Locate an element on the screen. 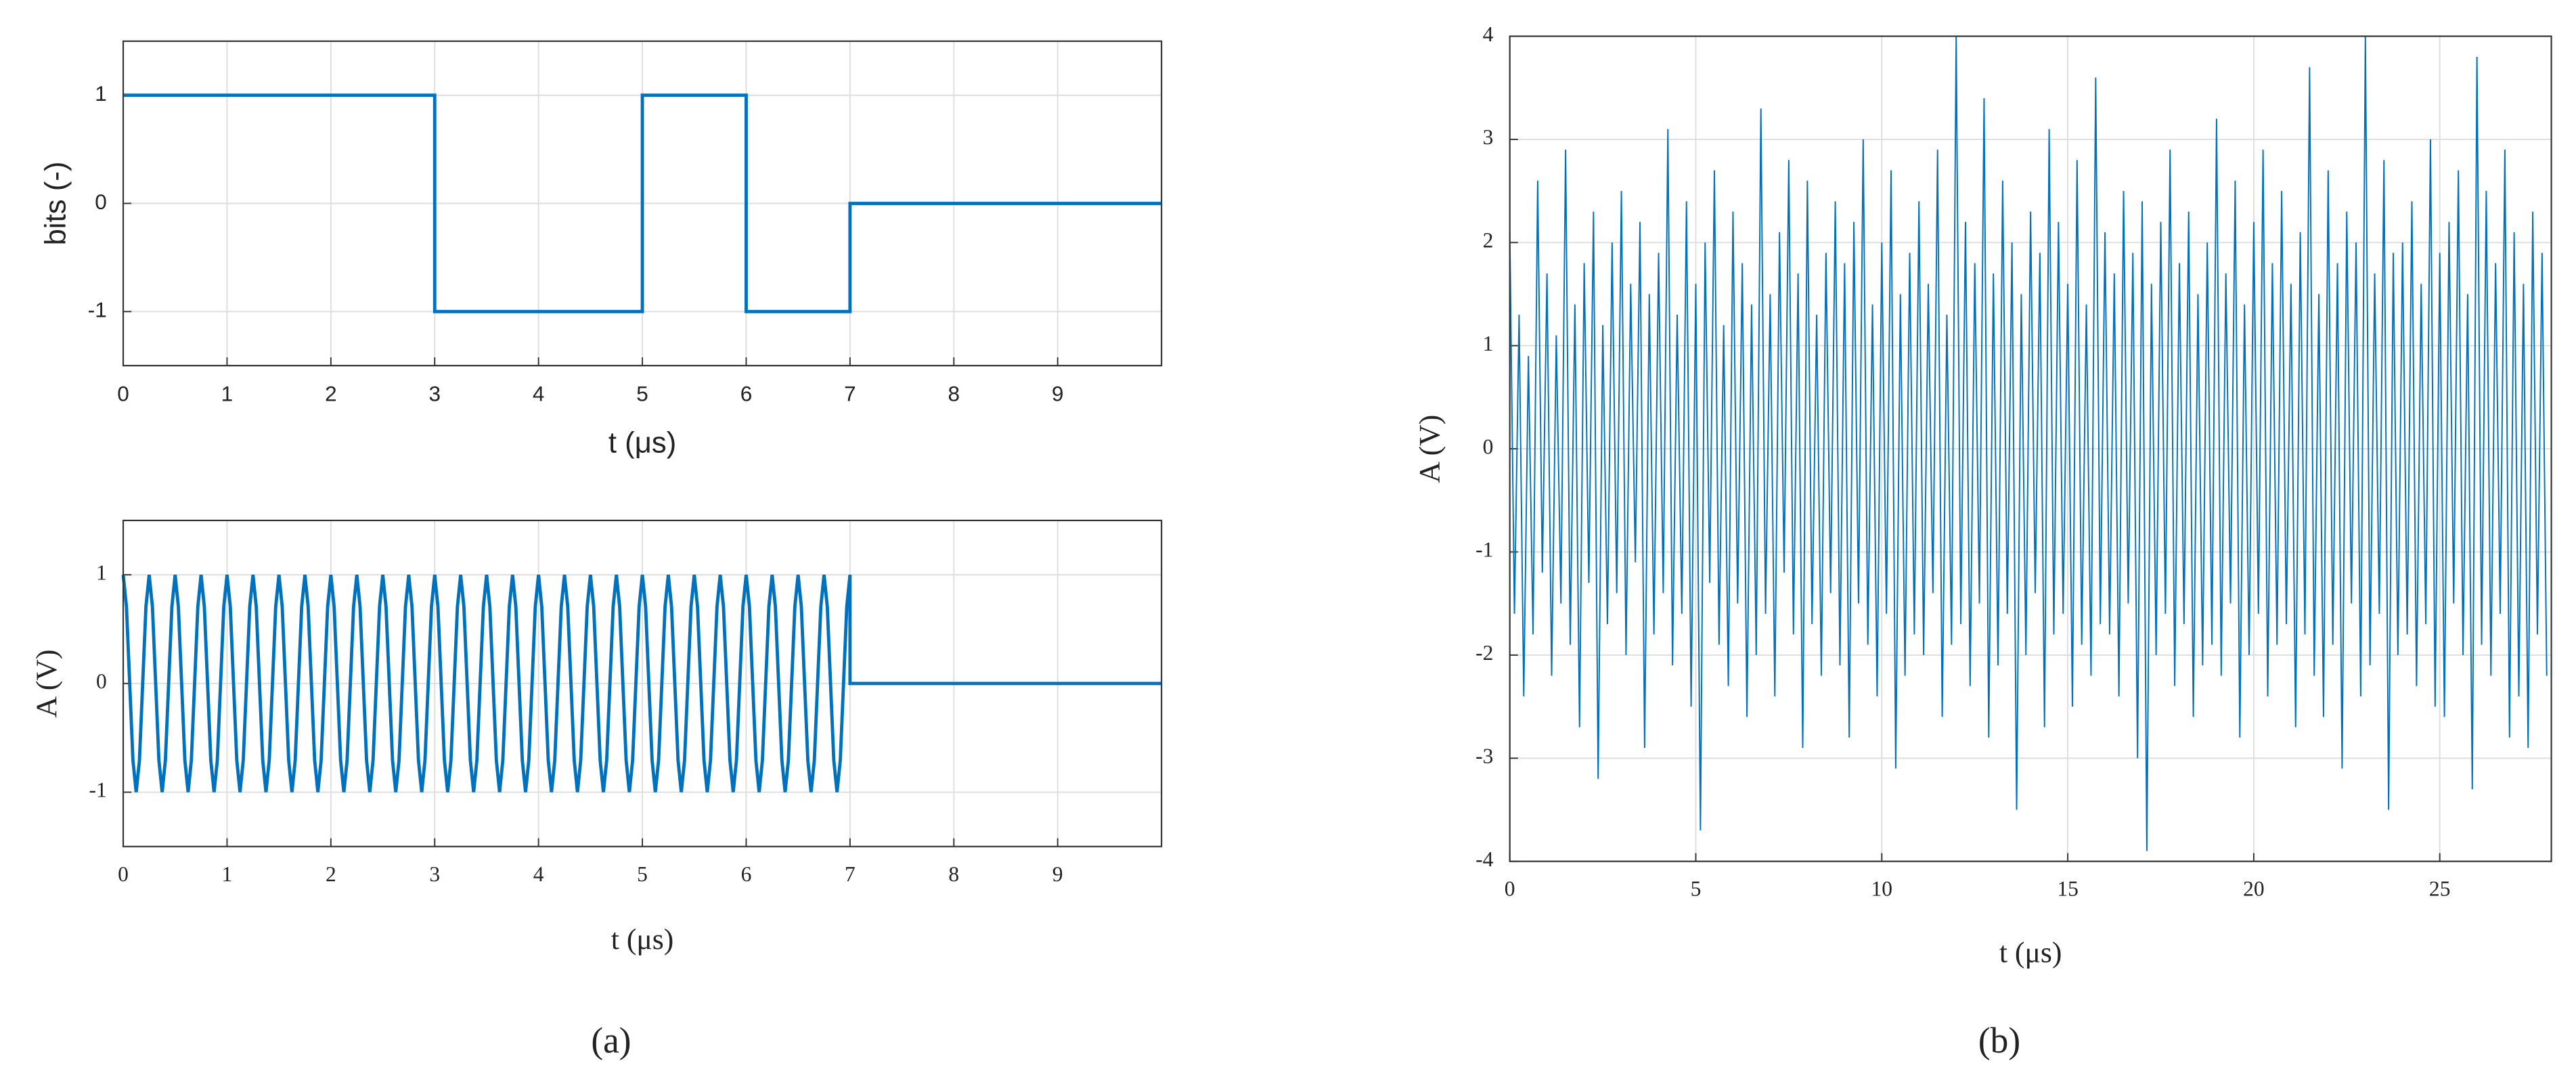 This screenshot has height=1087, width=2576. x-tick-label: 25 is located at coordinates (2440, 889).